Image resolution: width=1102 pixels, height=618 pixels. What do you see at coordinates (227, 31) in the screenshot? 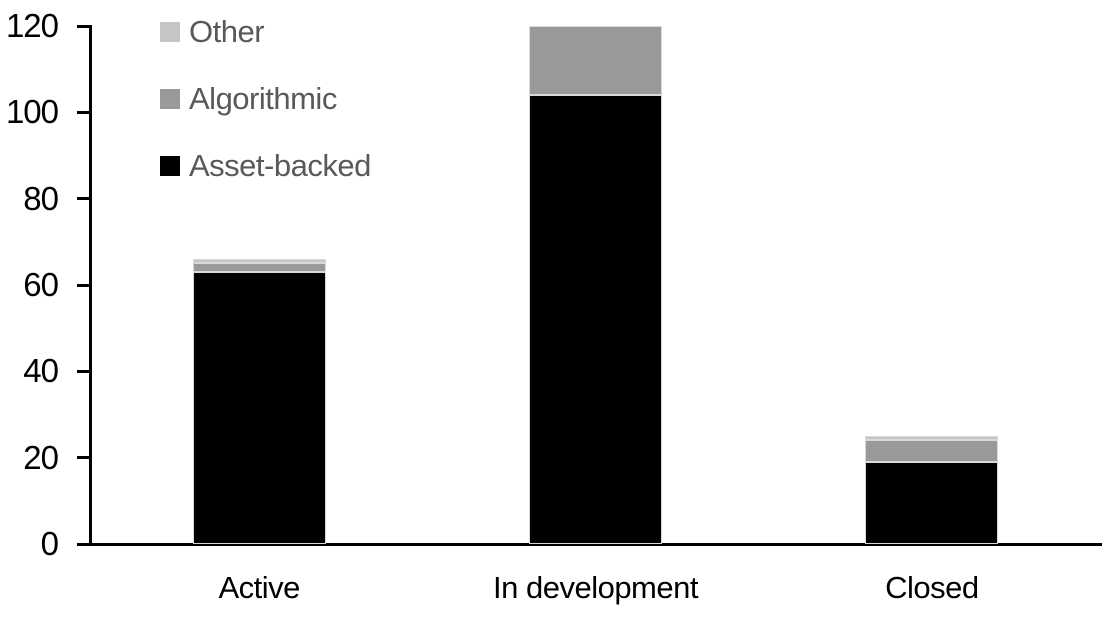
I see `legend-label: Other` at bounding box center [227, 31].